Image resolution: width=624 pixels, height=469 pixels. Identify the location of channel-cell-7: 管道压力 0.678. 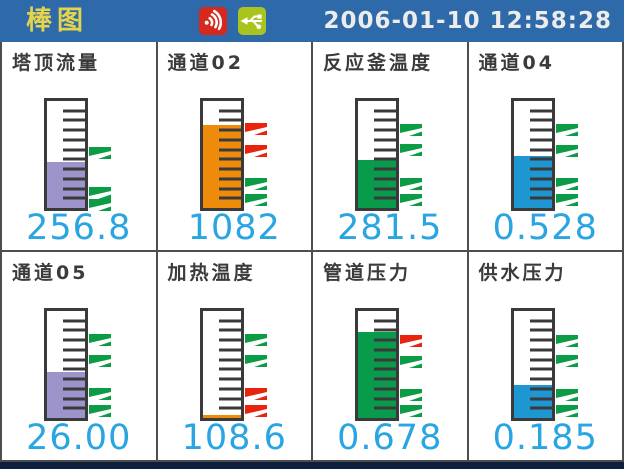
(391, 357).